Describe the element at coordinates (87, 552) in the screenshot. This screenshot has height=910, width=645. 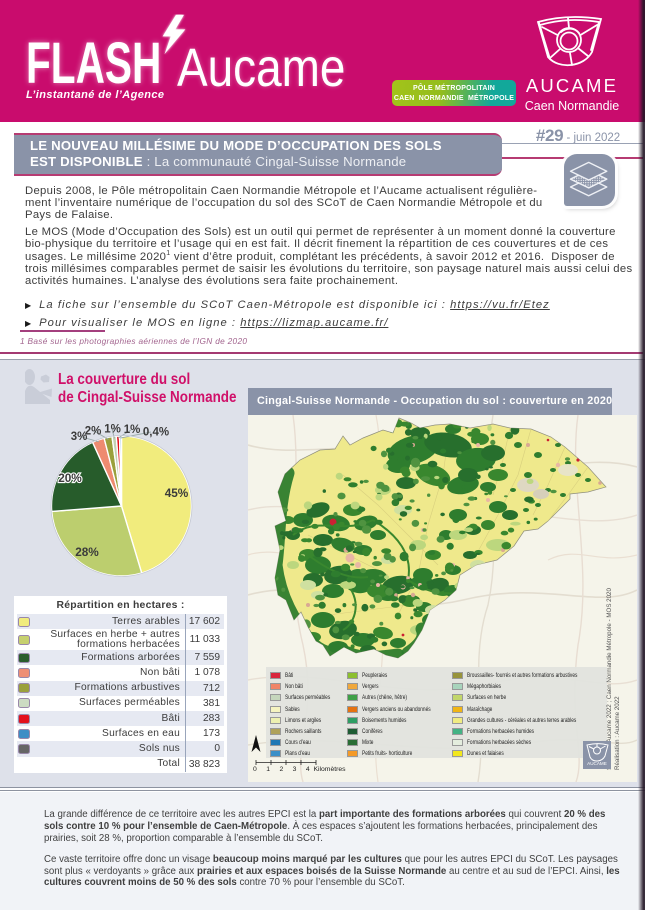
I see `svg-text: 28%` at that location.